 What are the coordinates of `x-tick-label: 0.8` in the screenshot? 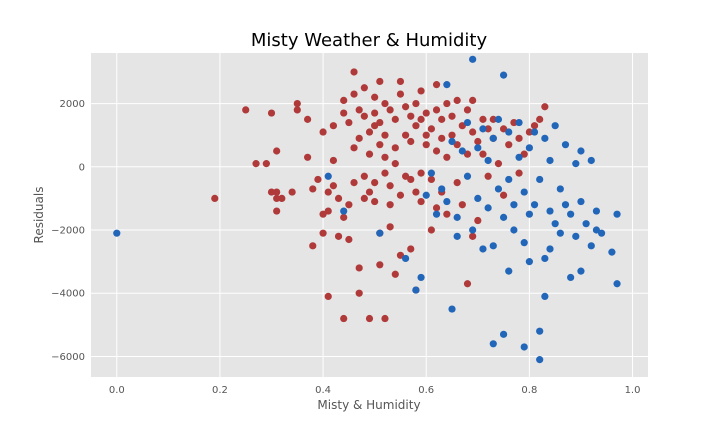 It's located at (529, 390).